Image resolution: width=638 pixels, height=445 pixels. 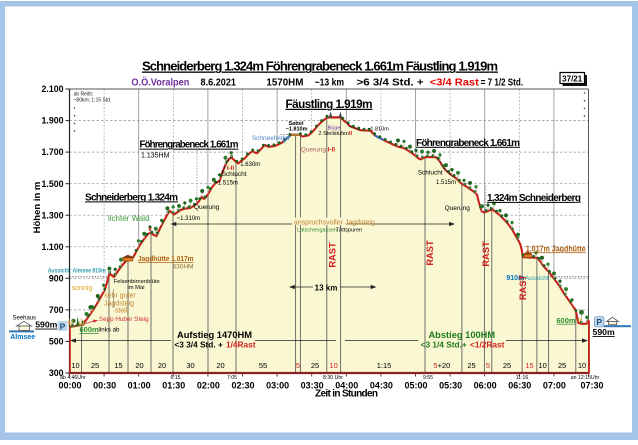 What do you see at coordinates (326, 287) in the screenshot?
I see `svg-text: 13 km` at bounding box center [326, 287].